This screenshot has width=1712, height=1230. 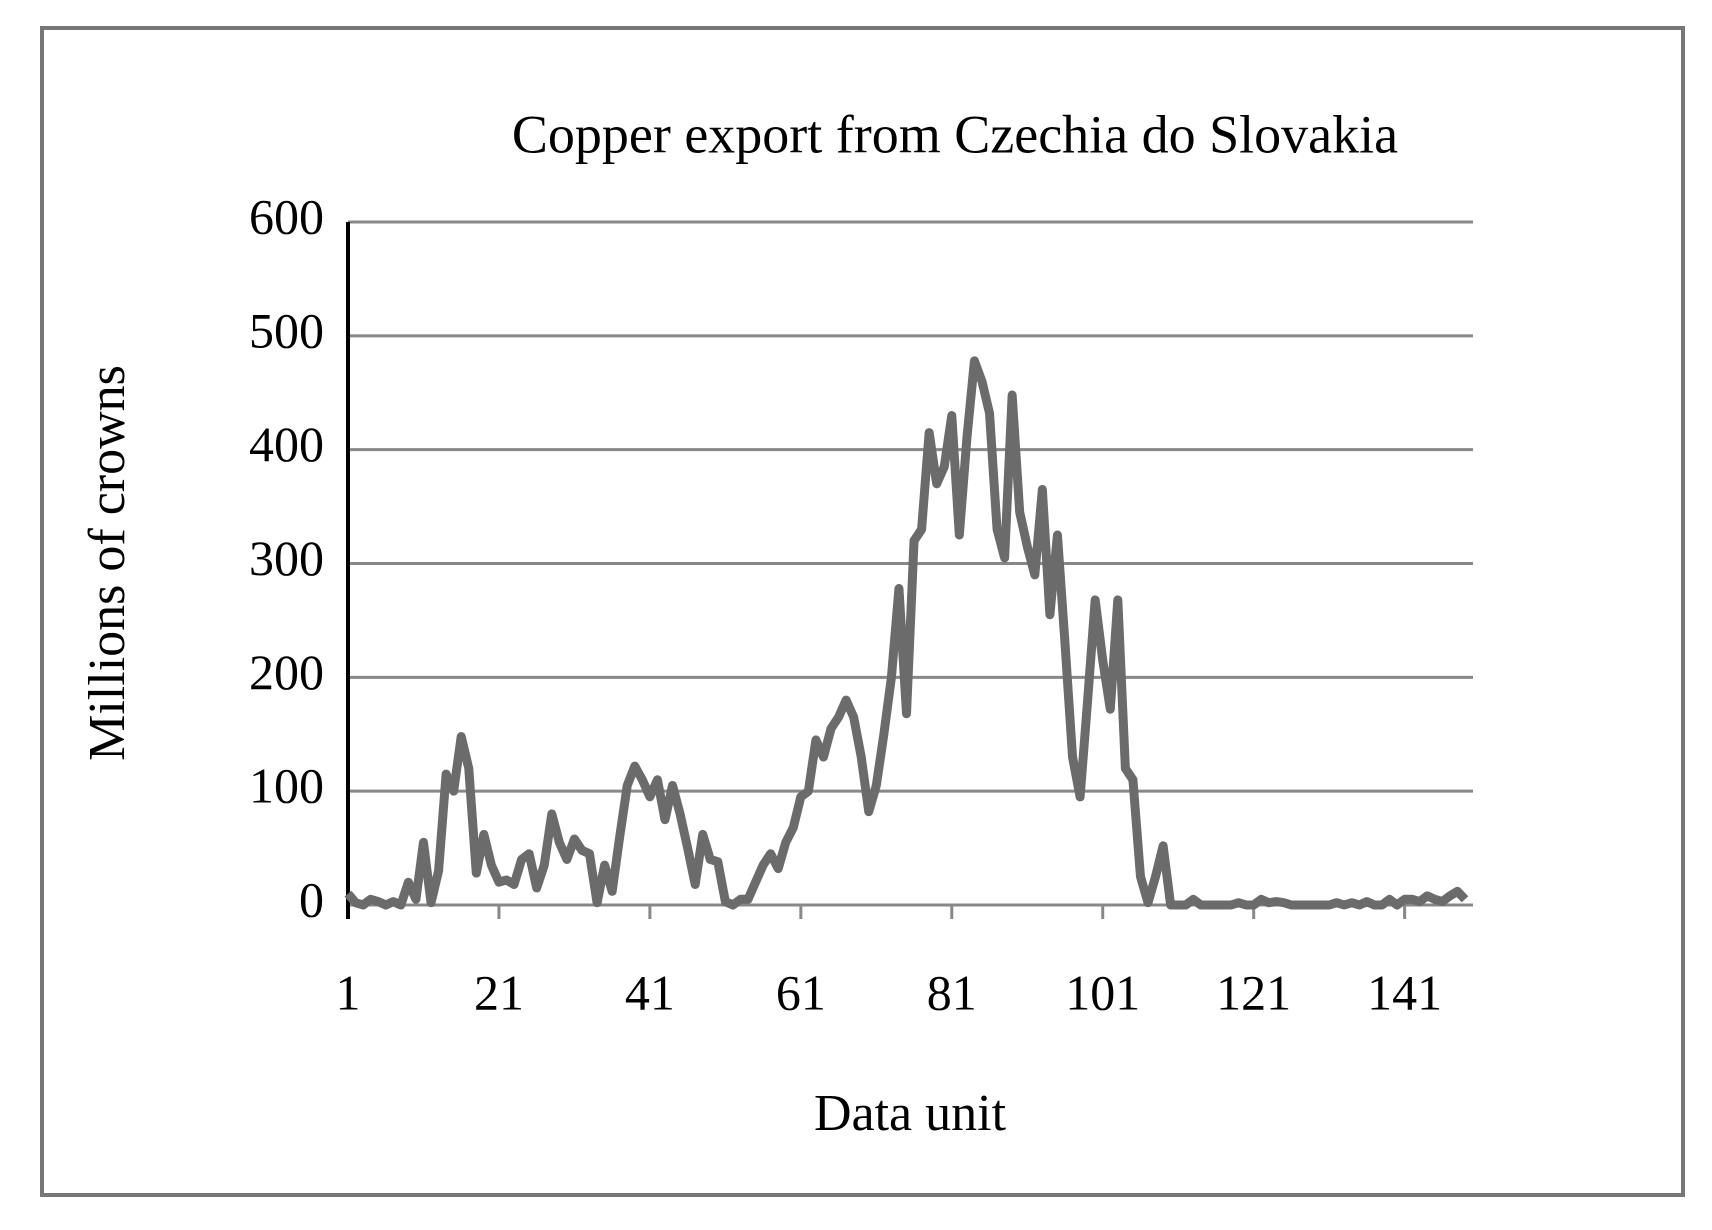 I want to click on x-tick-label: 81, so click(x=952, y=992).